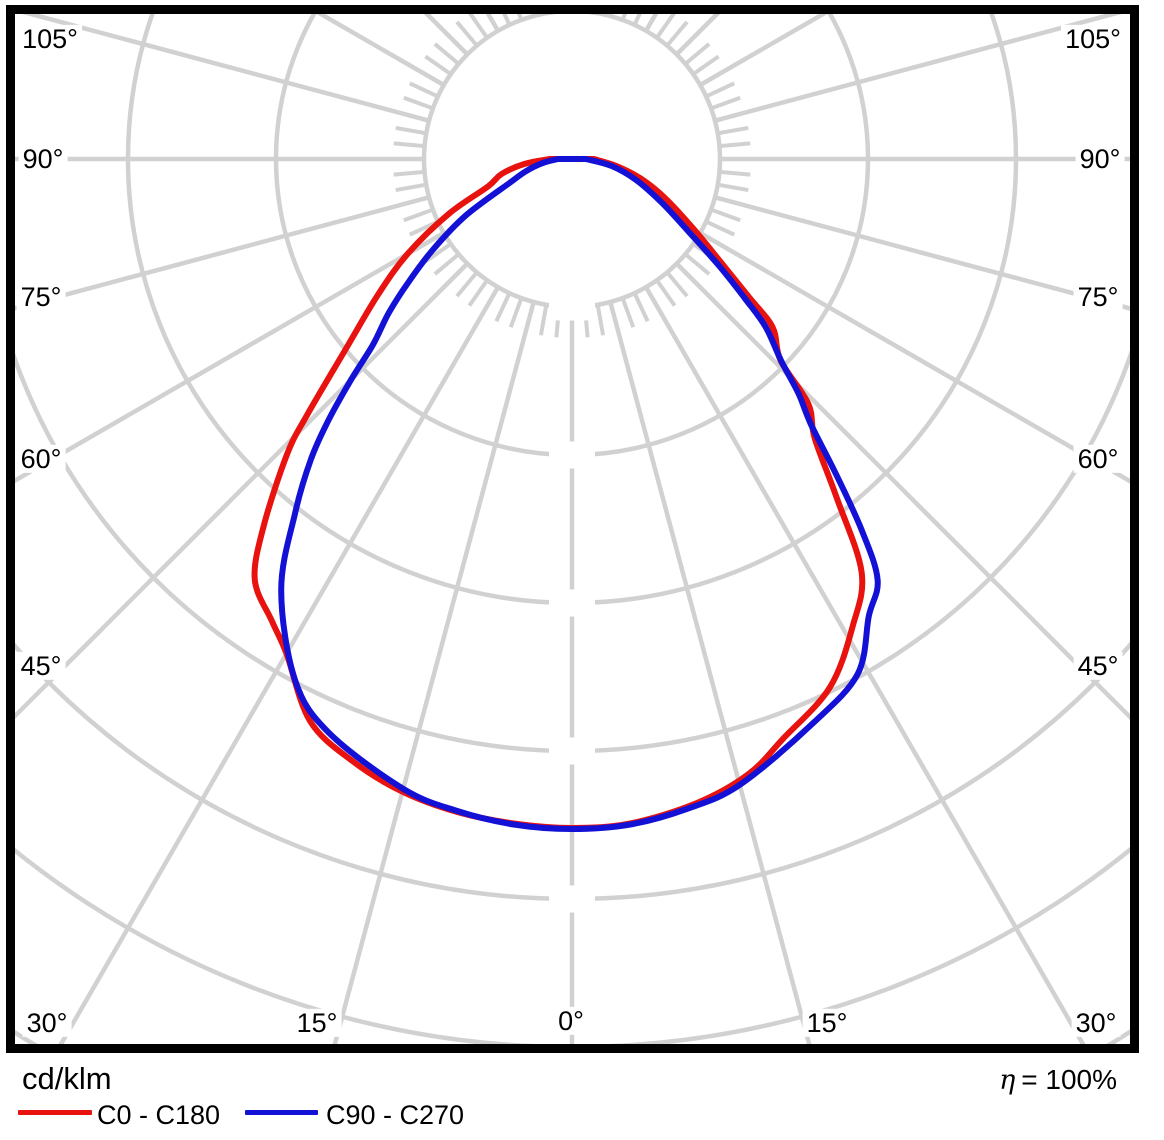 The image size is (1164, 1140). I want to click on angle-label-right: 105°, so click(1093, 38).